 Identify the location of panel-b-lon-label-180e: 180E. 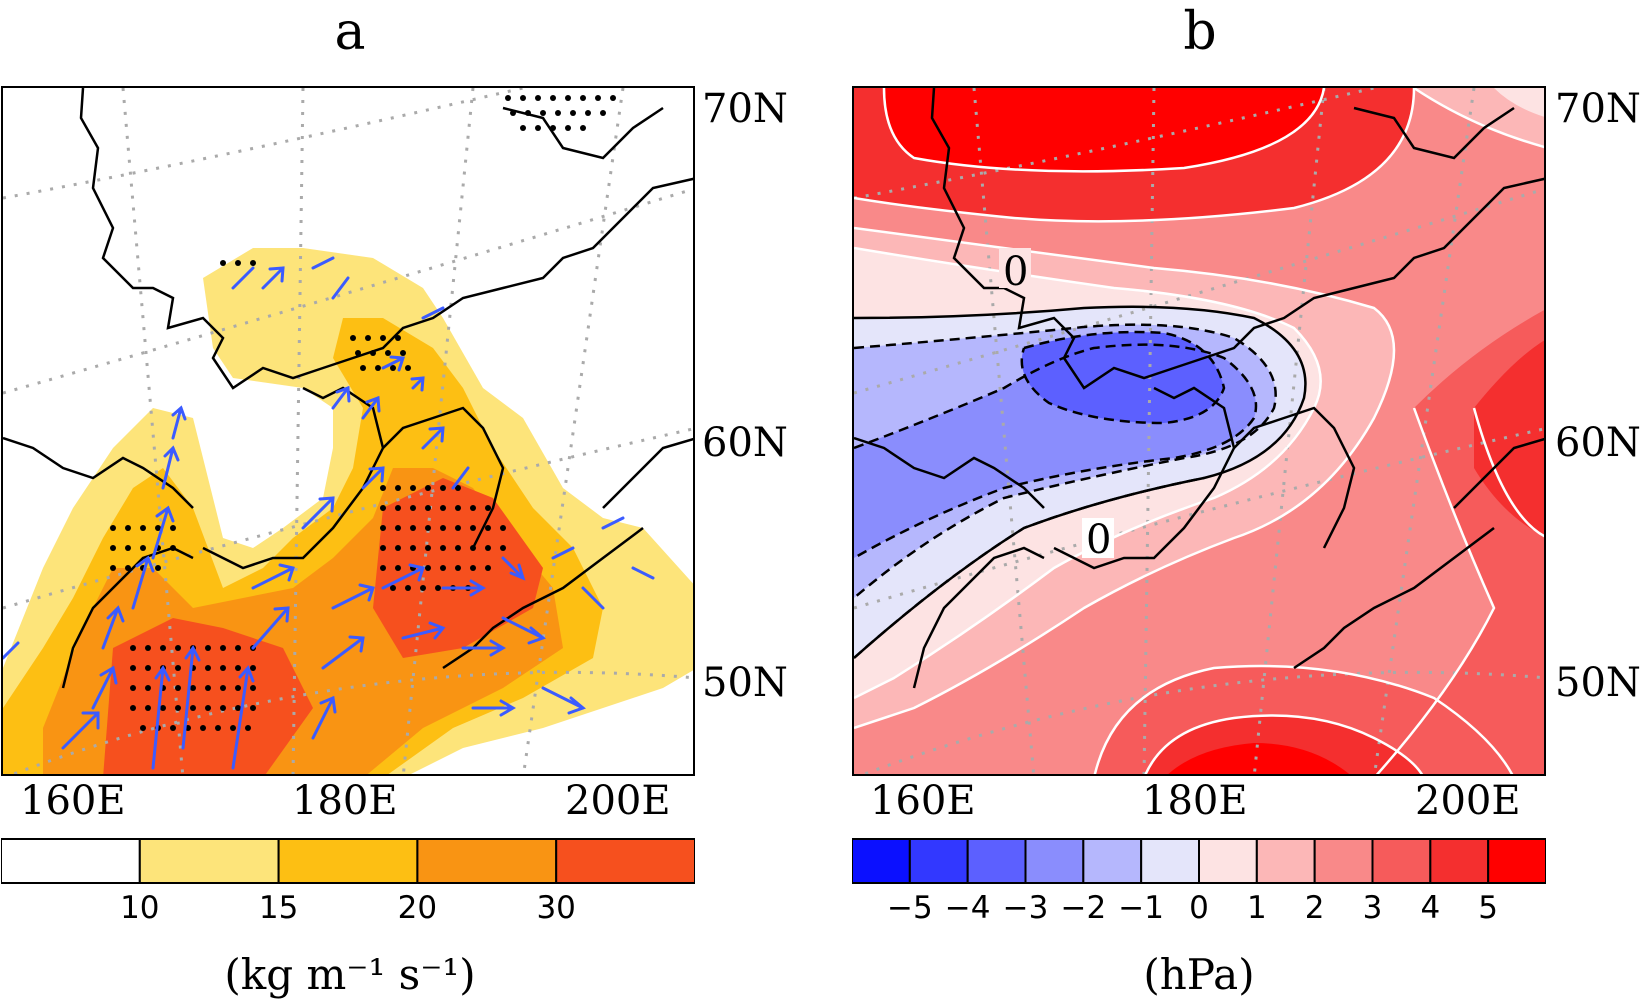
(1195, 801).